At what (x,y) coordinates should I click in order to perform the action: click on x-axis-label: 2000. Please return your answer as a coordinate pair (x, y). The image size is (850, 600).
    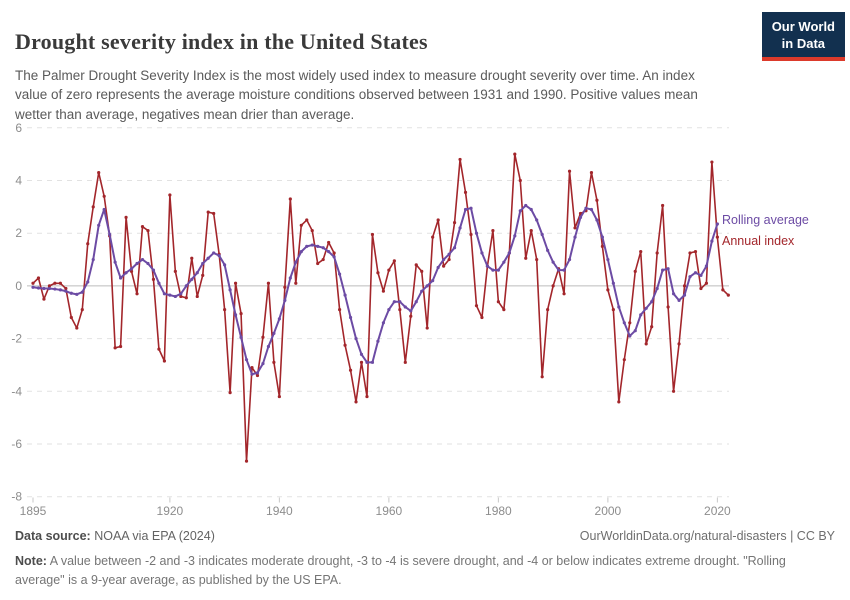
    Looking at the image, I should click on (608, 511).